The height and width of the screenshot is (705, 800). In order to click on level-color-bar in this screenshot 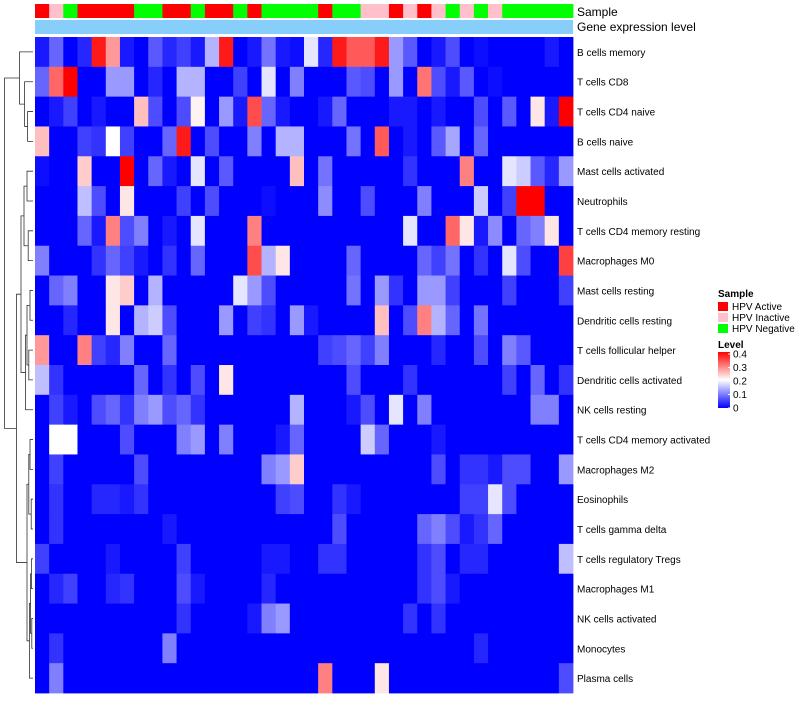, I will do `click(724, 380)`.